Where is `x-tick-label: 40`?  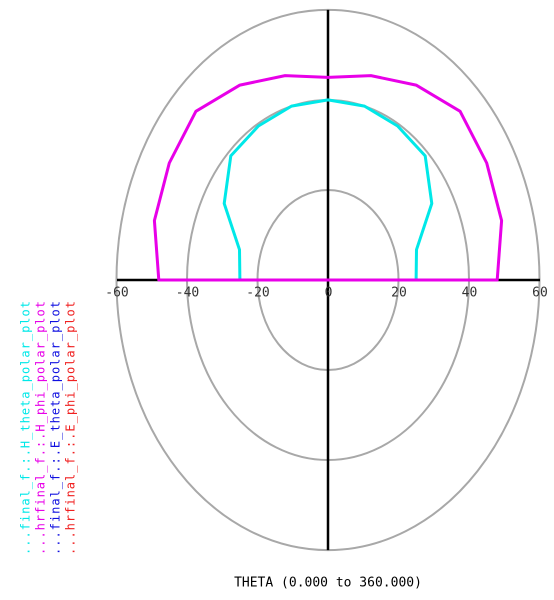 x-tick-label: 40 is located at coordinates (470, 293).